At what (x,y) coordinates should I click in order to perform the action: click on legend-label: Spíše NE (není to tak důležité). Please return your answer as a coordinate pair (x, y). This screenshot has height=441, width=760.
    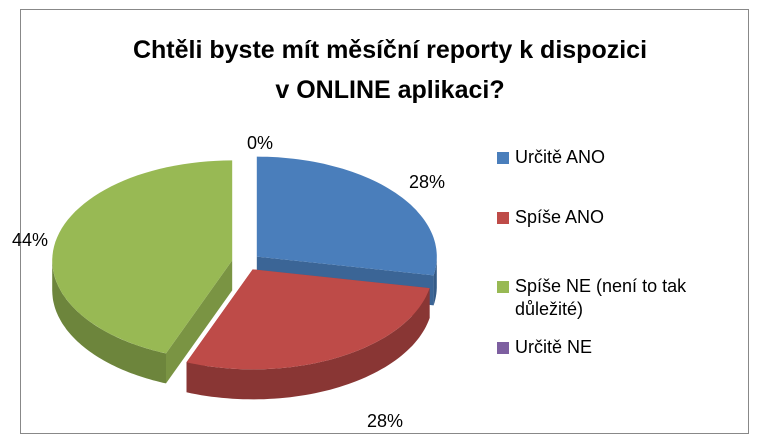
    Looking at the image, I should click on (601, 297).